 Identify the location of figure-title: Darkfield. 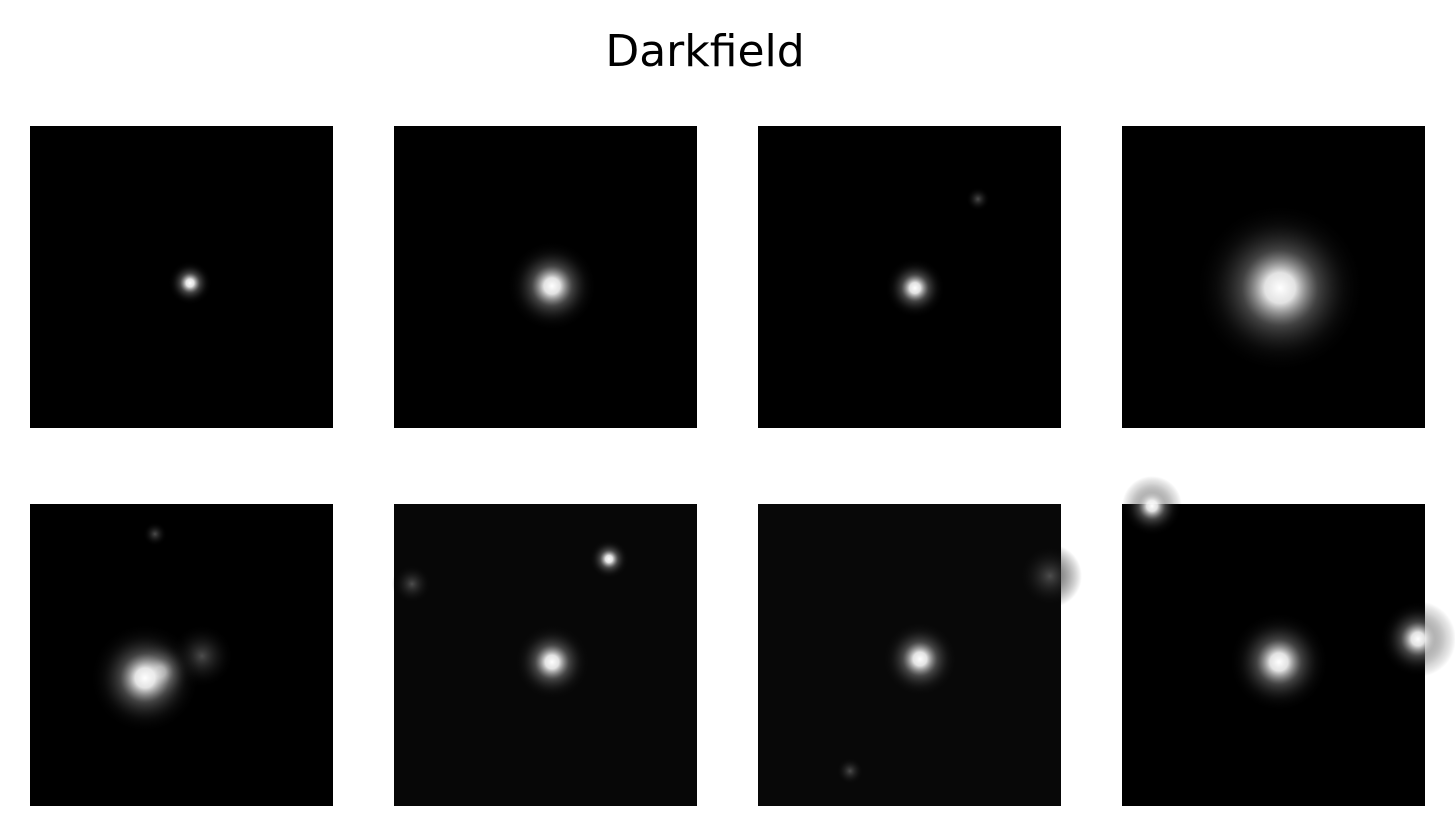
(704, 51).